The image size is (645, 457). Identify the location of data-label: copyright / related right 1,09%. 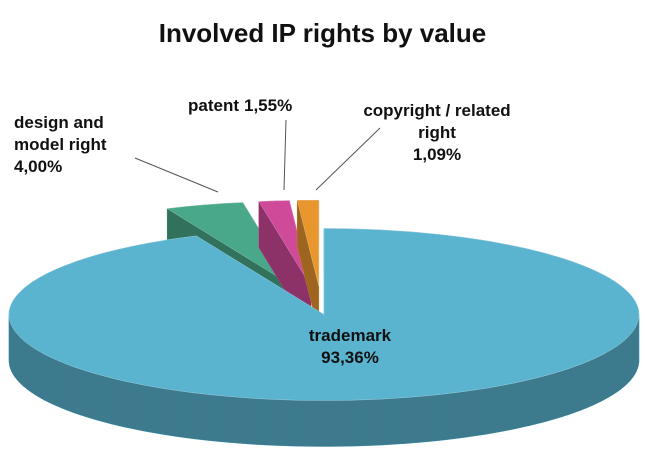
(437, 133).